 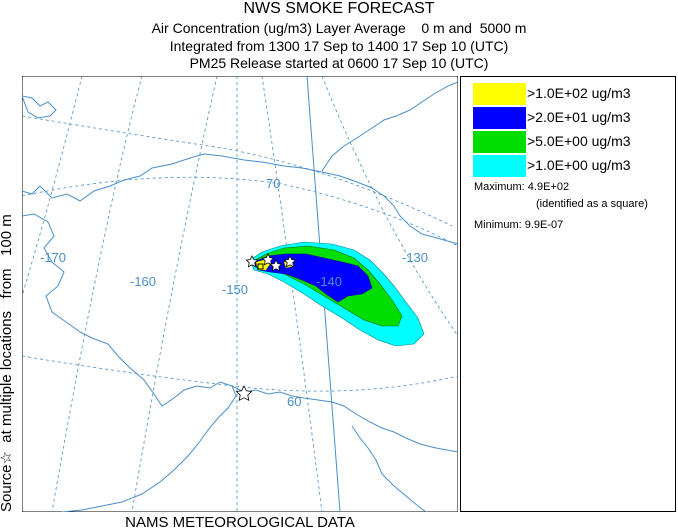 What do you see at coordinates (579, 93) in the screenshot?
I see `legend-label: >1.0E+02 ug/m3` at bounding box center [579, 93].